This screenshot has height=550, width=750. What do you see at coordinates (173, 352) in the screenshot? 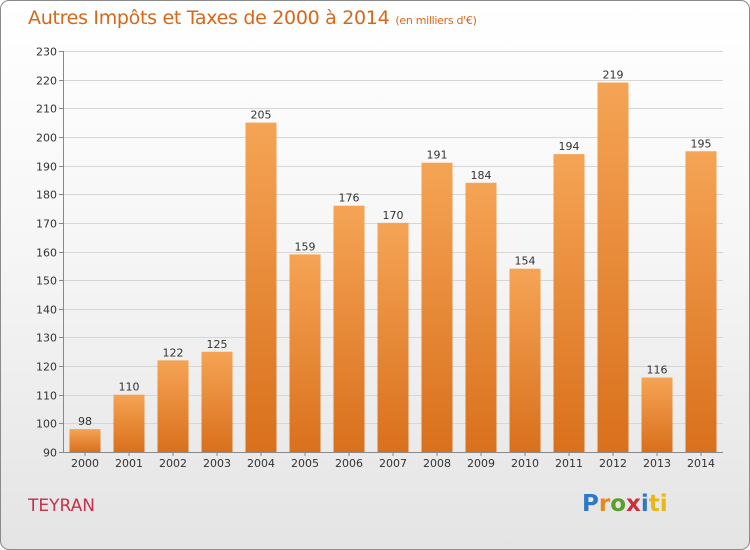
I see `data-label: 122` at bounding box center [173, 352].